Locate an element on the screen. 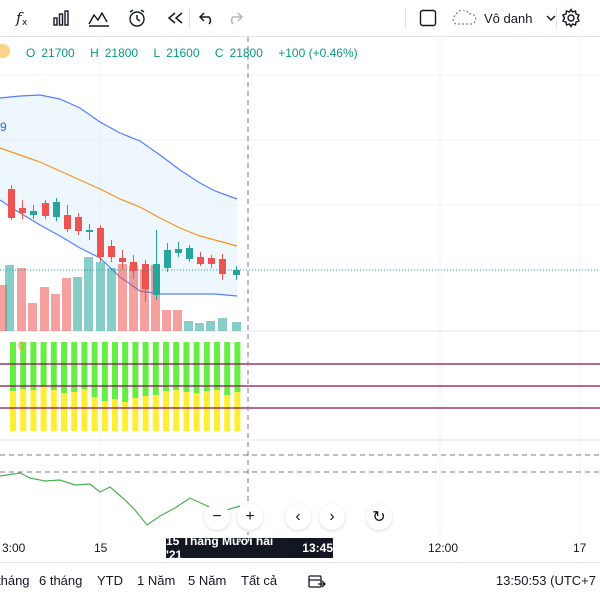 The width and height of the screenshot is (600, 601). bollinger-upper-line is located at coordinates (119, 147).